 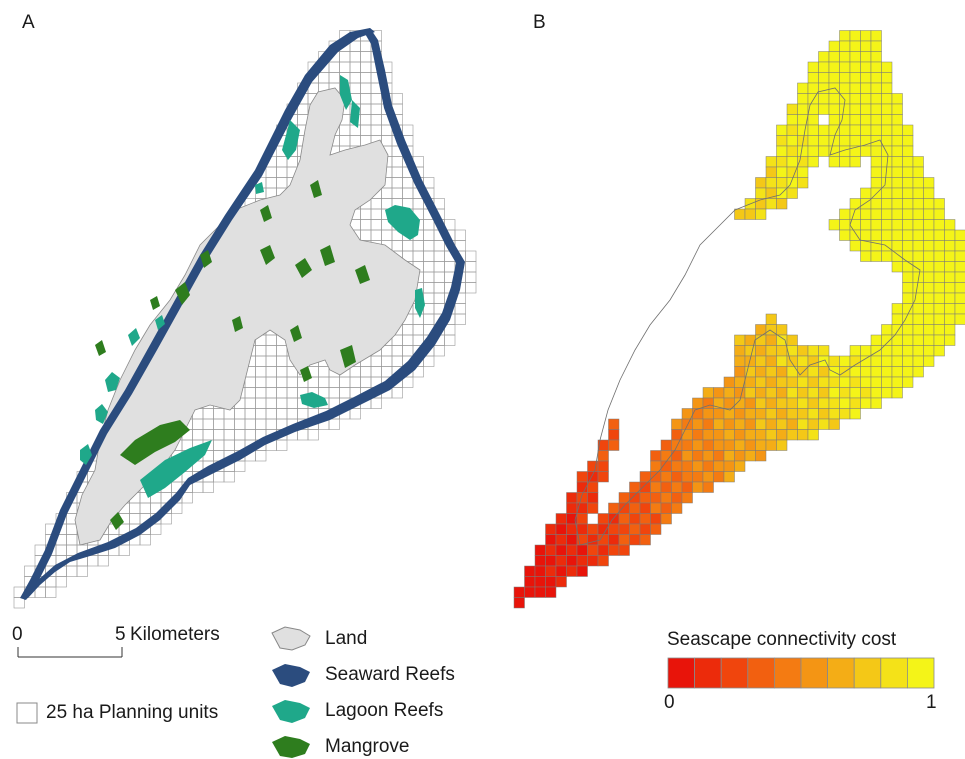 What do you see at coordinates (346, 638) in the screenshot?
I see `legend-land-label: Land` at bounding box center [346, 638].